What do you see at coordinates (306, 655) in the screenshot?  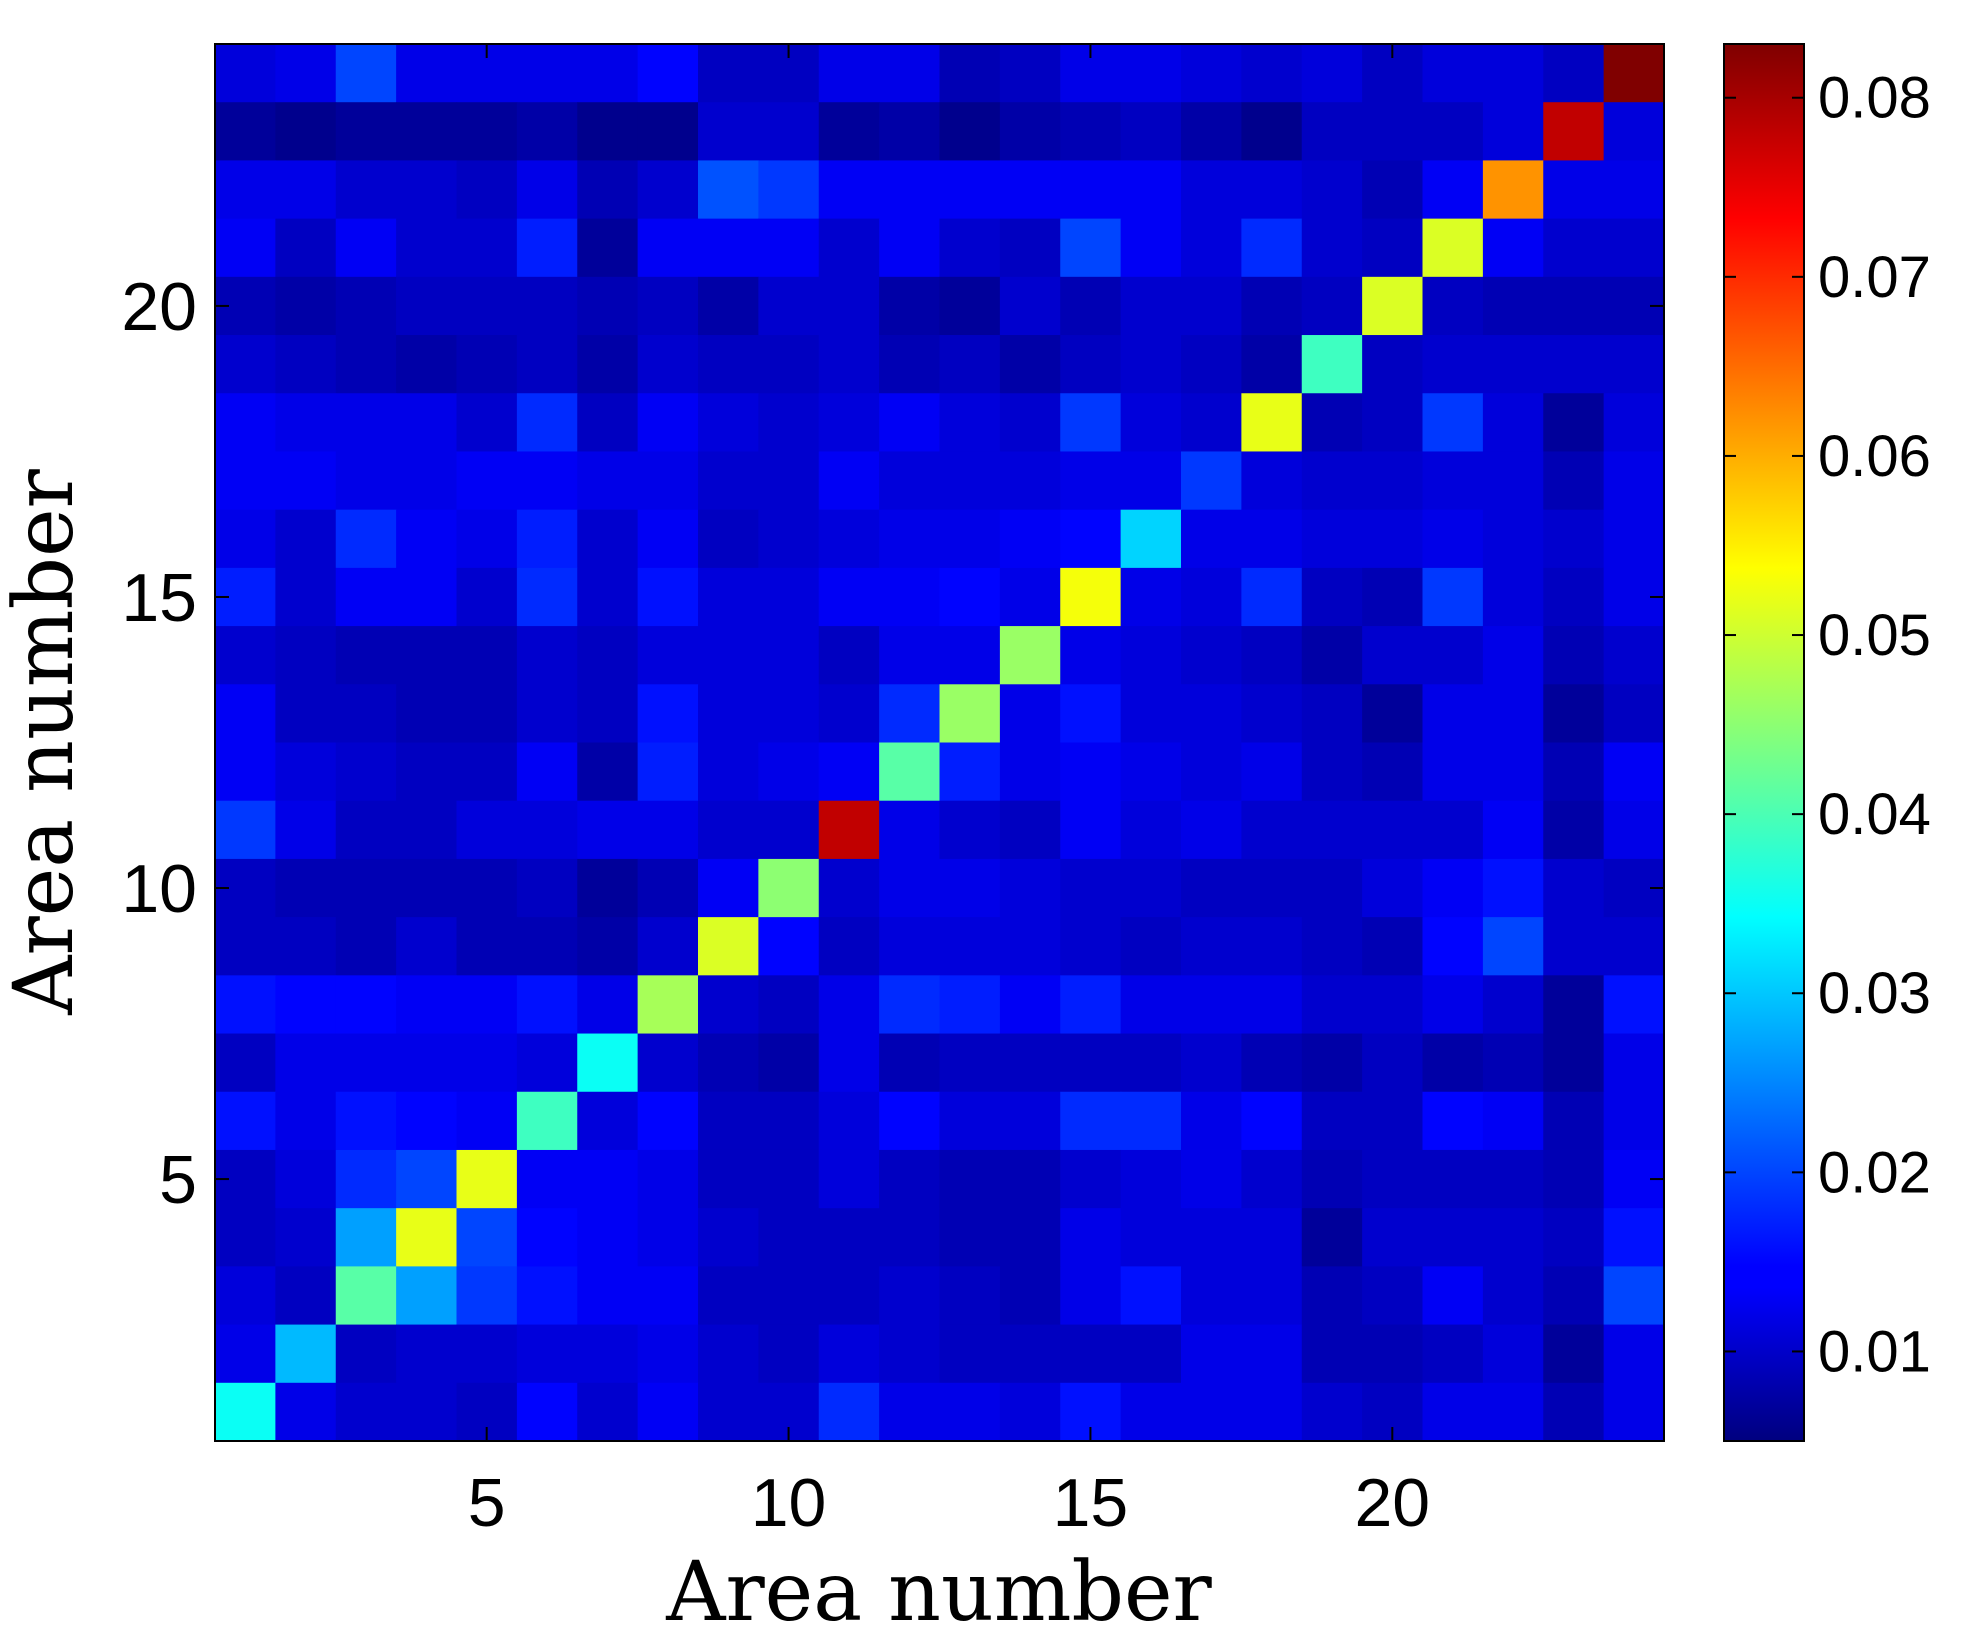 I see `heatmap-cell-r14-c2` at bounding box center [306, 655].